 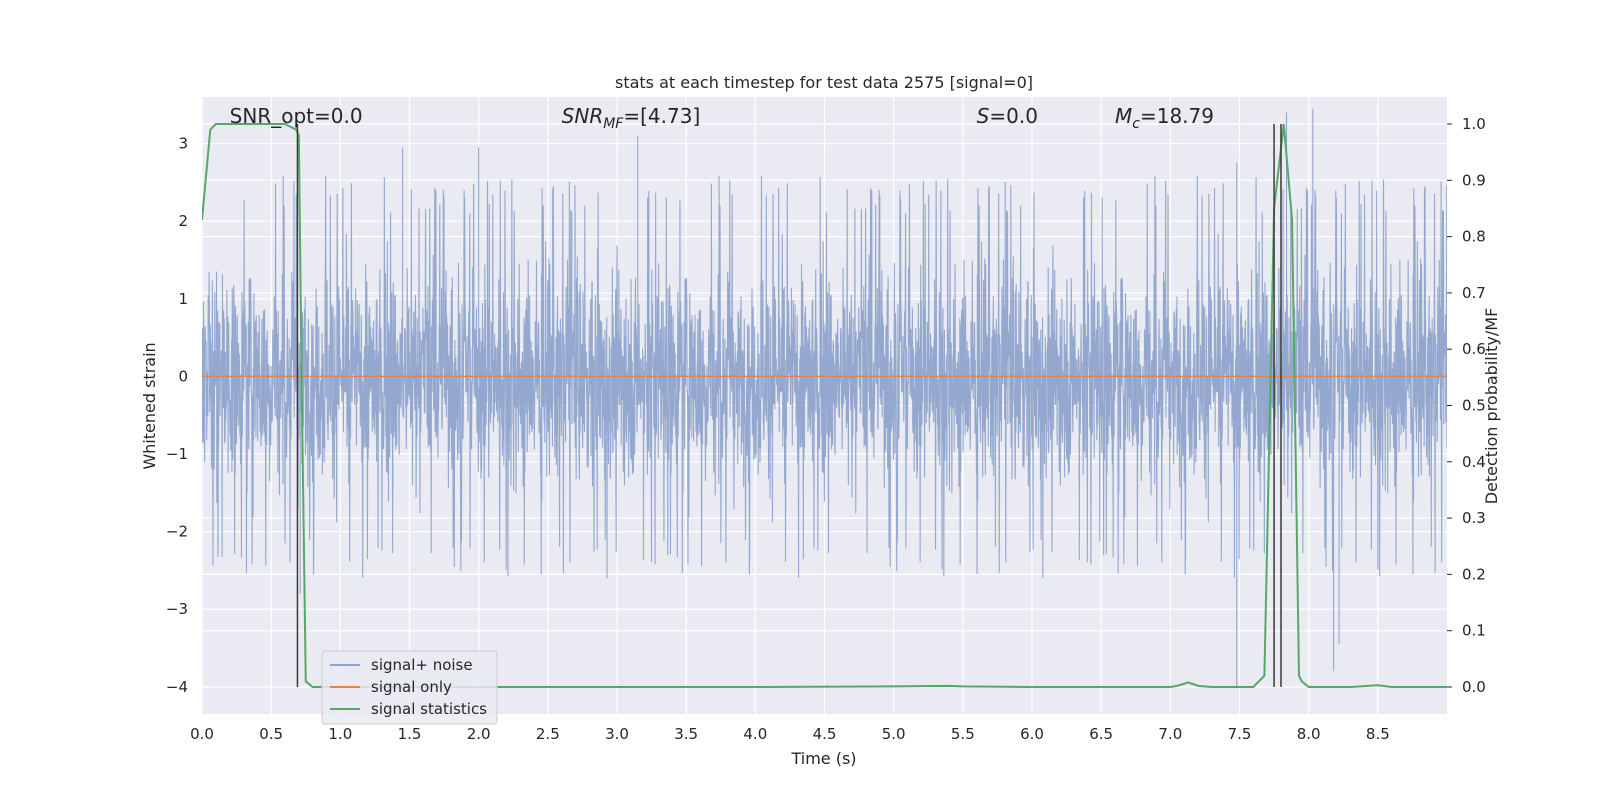 I want to click on x-tick-label: 6.5, so click(x=1101, y=734).